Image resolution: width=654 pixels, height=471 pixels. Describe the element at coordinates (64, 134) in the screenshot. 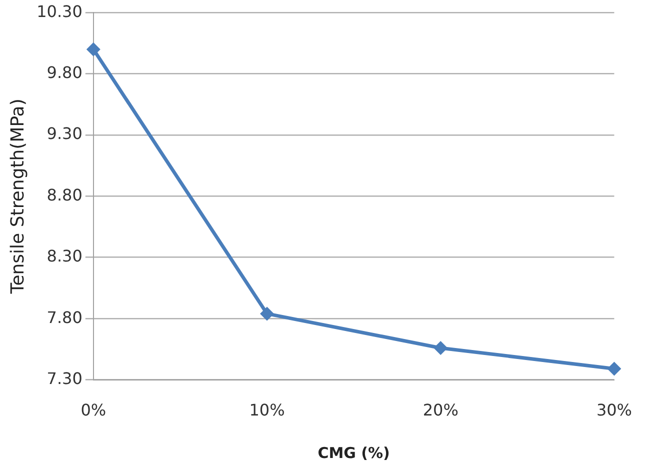

I see `y-tick-label: 9.30` at that location.